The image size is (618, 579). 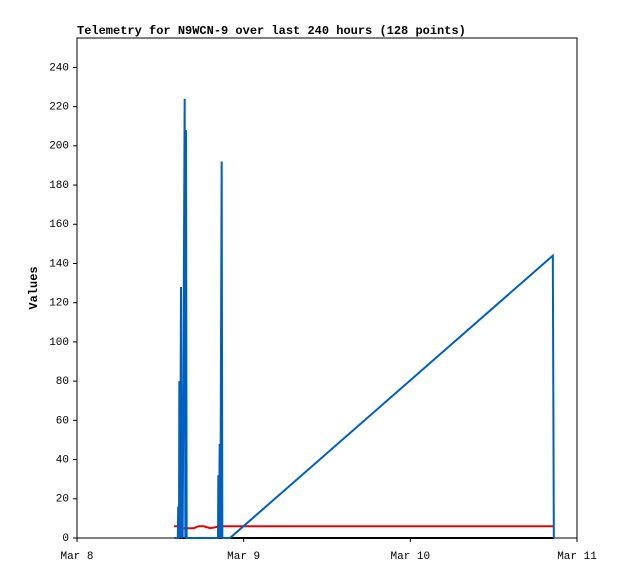 I want to click on y-tick-label: 140, so click(x=59, y=264).